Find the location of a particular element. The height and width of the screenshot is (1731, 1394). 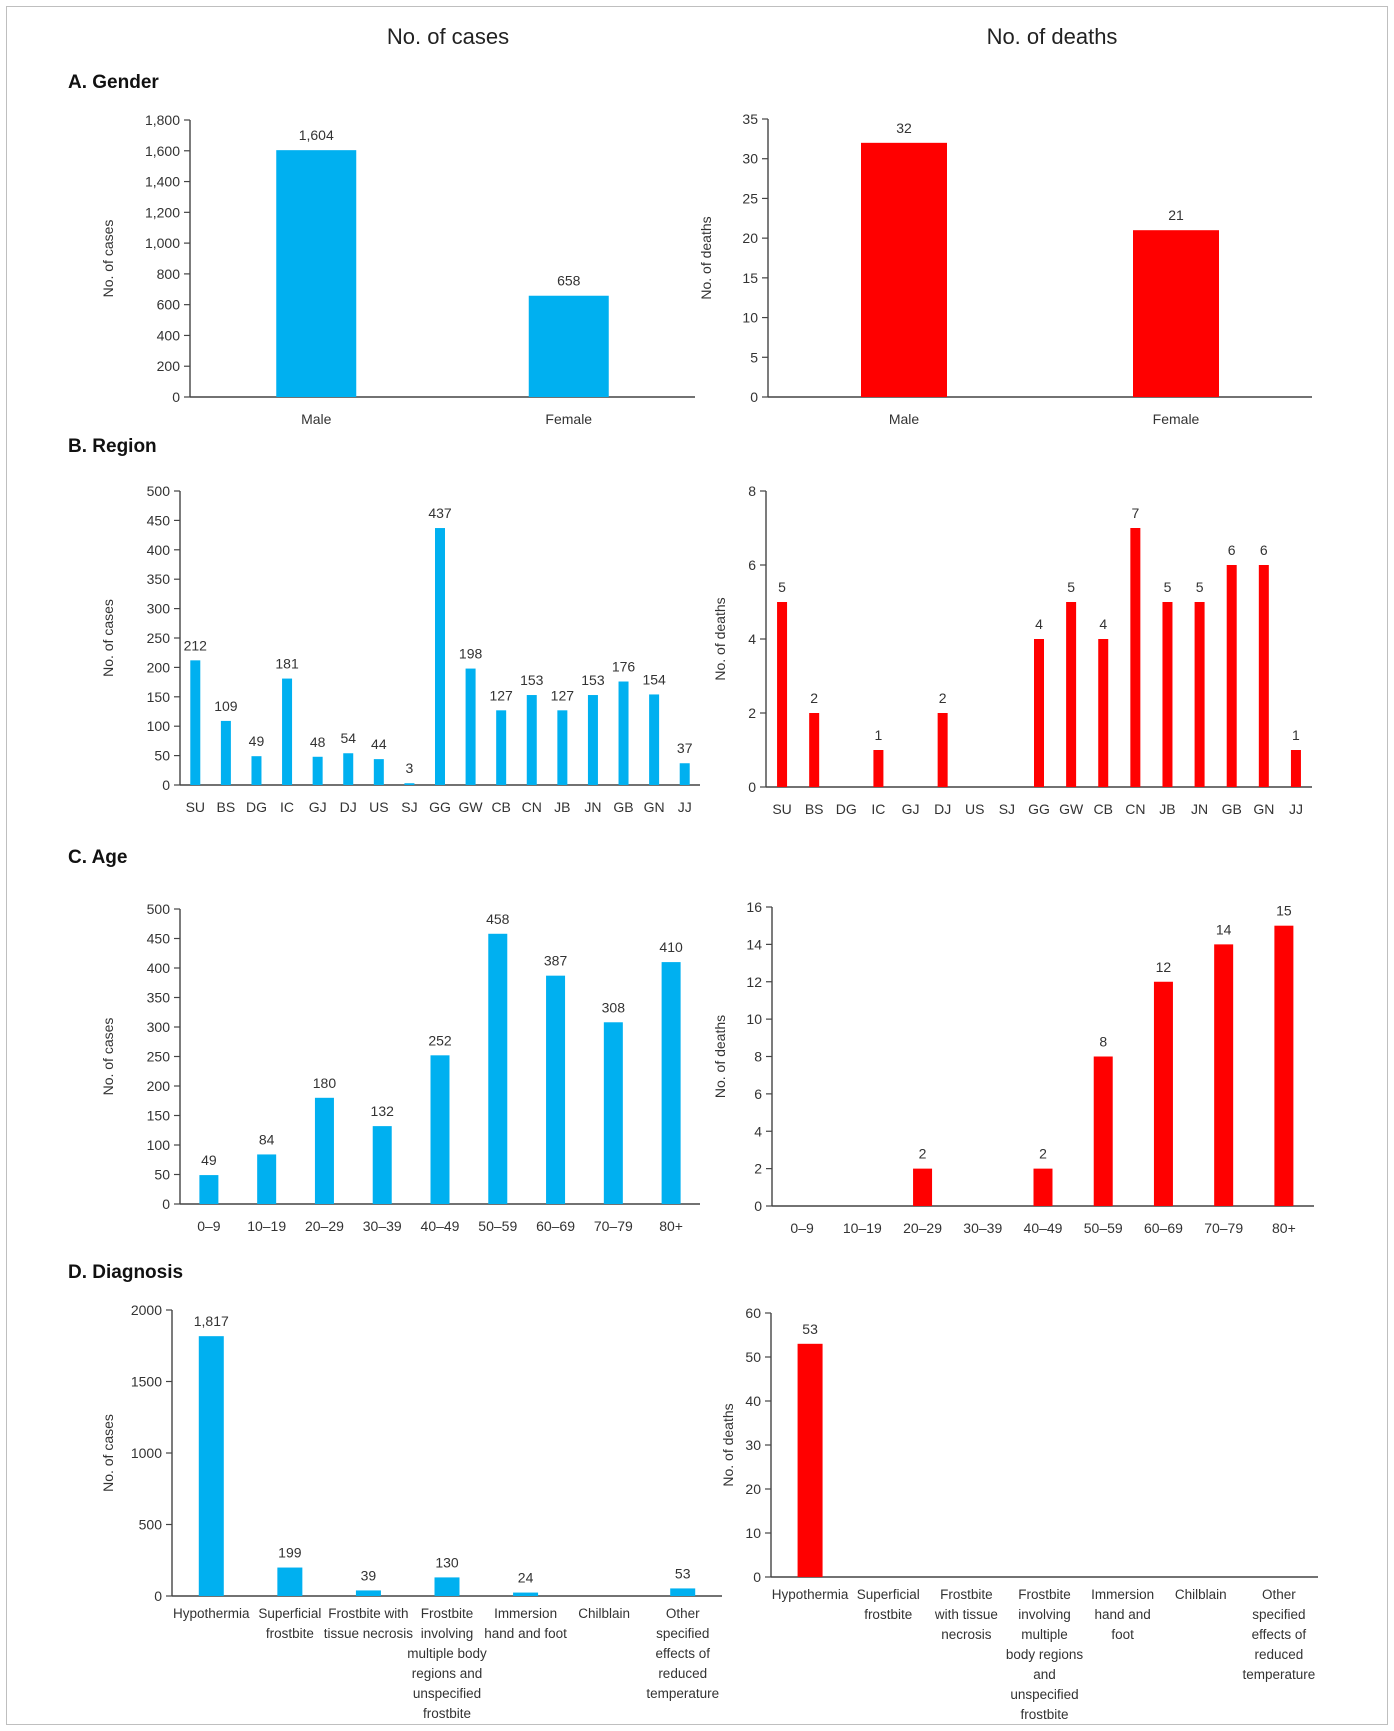

y-tick-label: 150 is located at coordinates (159, 1116).